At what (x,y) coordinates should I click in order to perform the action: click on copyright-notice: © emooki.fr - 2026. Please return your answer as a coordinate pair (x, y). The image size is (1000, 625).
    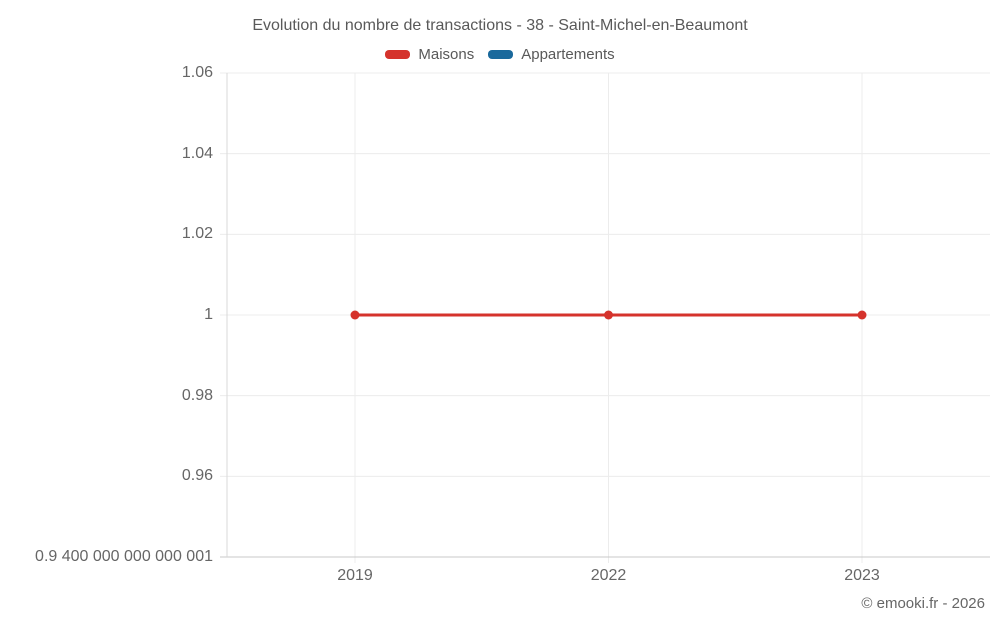
    Looking at the image, I should click on (923, 603).